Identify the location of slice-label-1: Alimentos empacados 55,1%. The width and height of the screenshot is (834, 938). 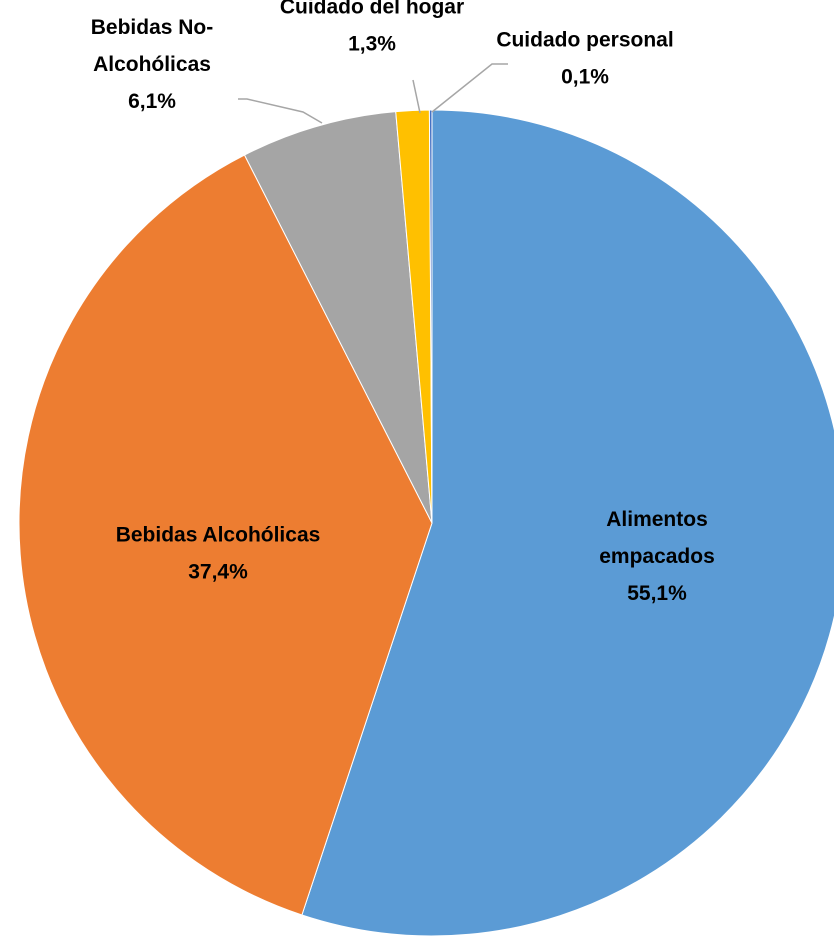
(657, 556).